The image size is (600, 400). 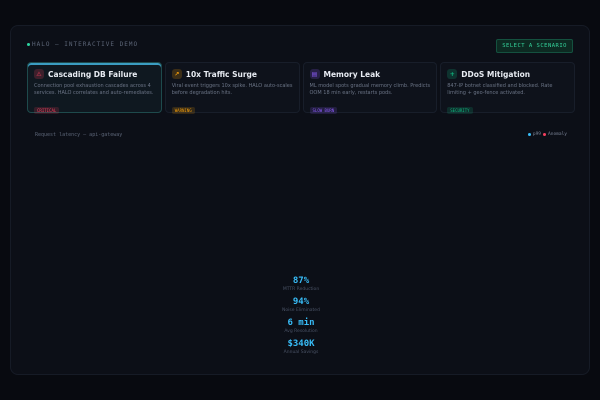 I want to click on chart-legend: p99 Anomaly, so click(x=547, y=134).